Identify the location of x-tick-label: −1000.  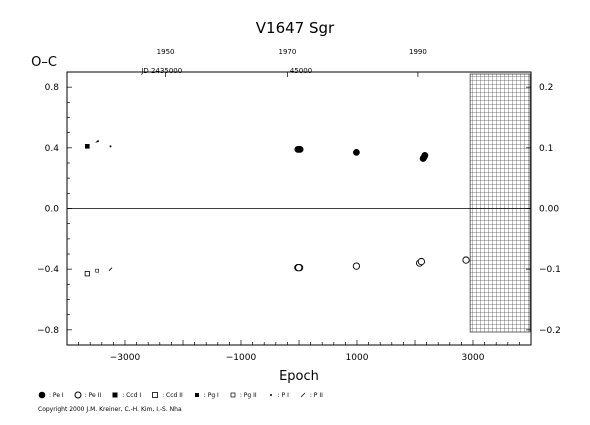
(241, 358).